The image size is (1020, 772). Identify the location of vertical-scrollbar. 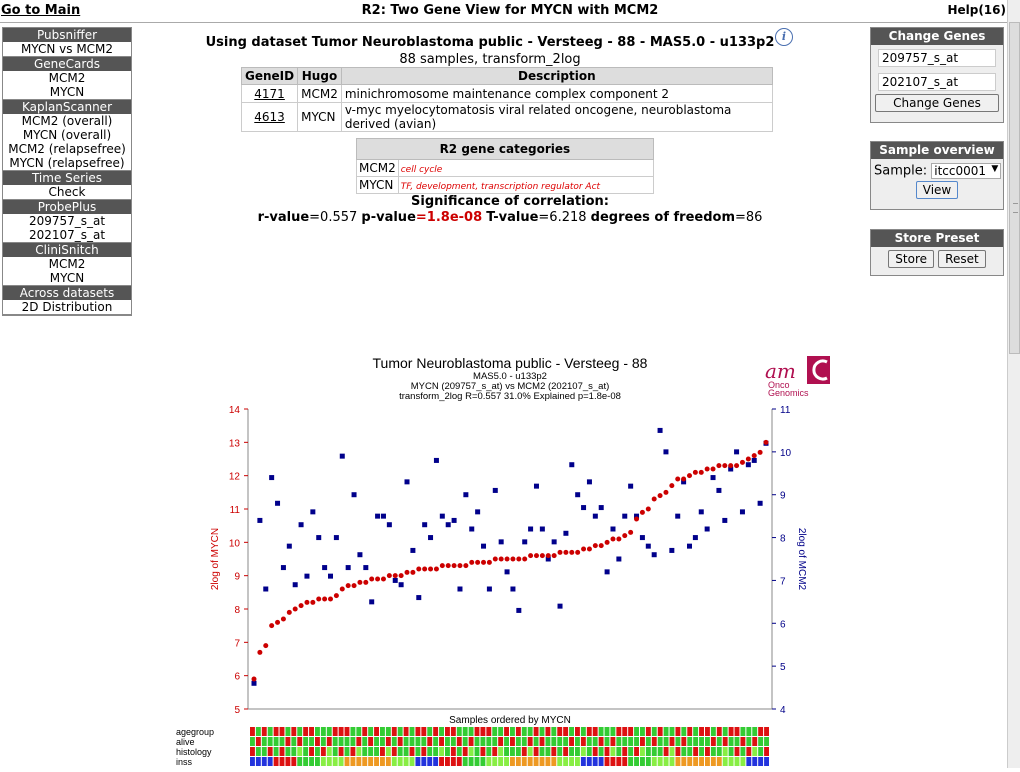
(1013, 384).